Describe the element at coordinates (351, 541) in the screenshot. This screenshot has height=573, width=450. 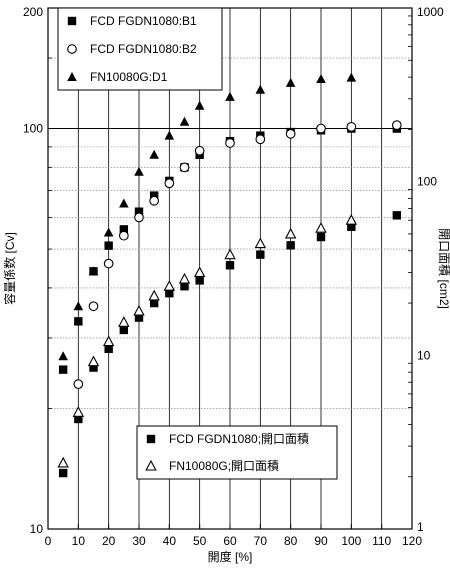
I see `x-tick-label: 100` at that location.